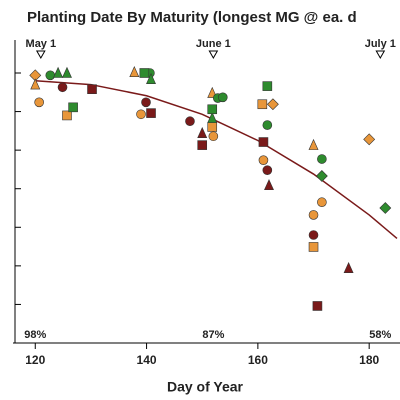 The width and height of the screenshot is (400, 400). Describe the element at coordinates (369, 360) in the screenshot. I see `x-tick-label: 180` at that location.